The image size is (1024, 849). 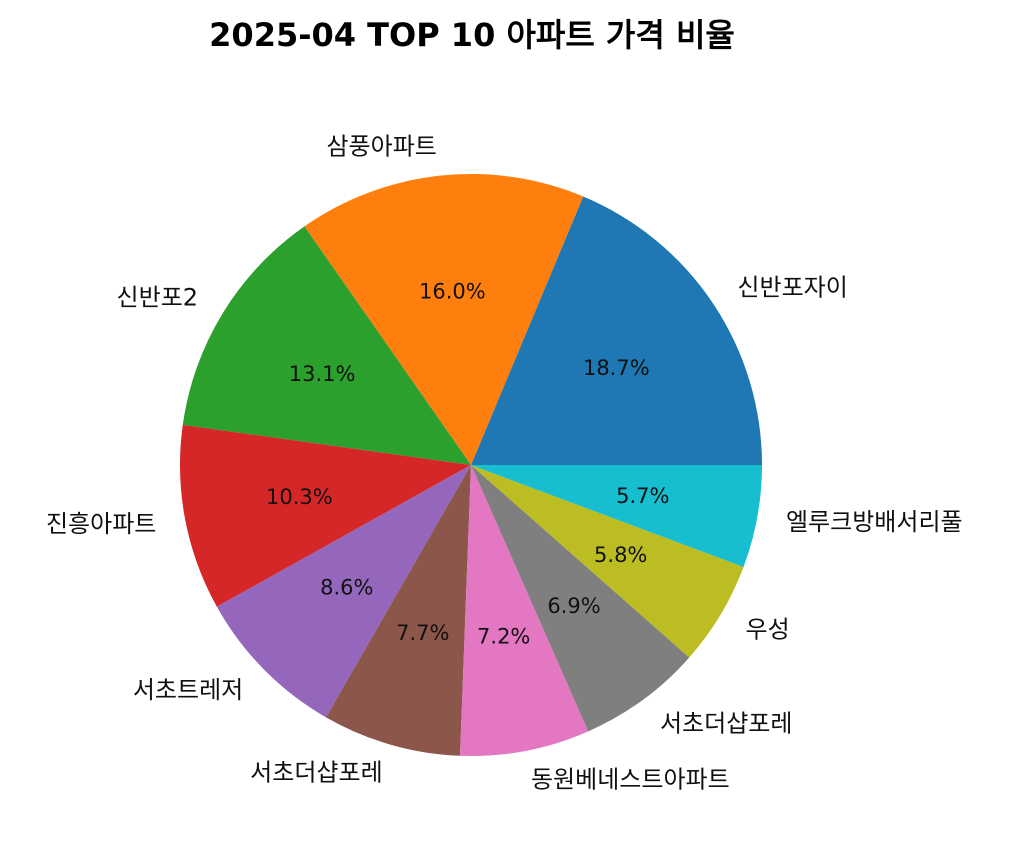 What do you see at coordinates (792, 288) in the screenshot?
I see `slice-category-label: 신반포자이` at bounding box center [792, 288].